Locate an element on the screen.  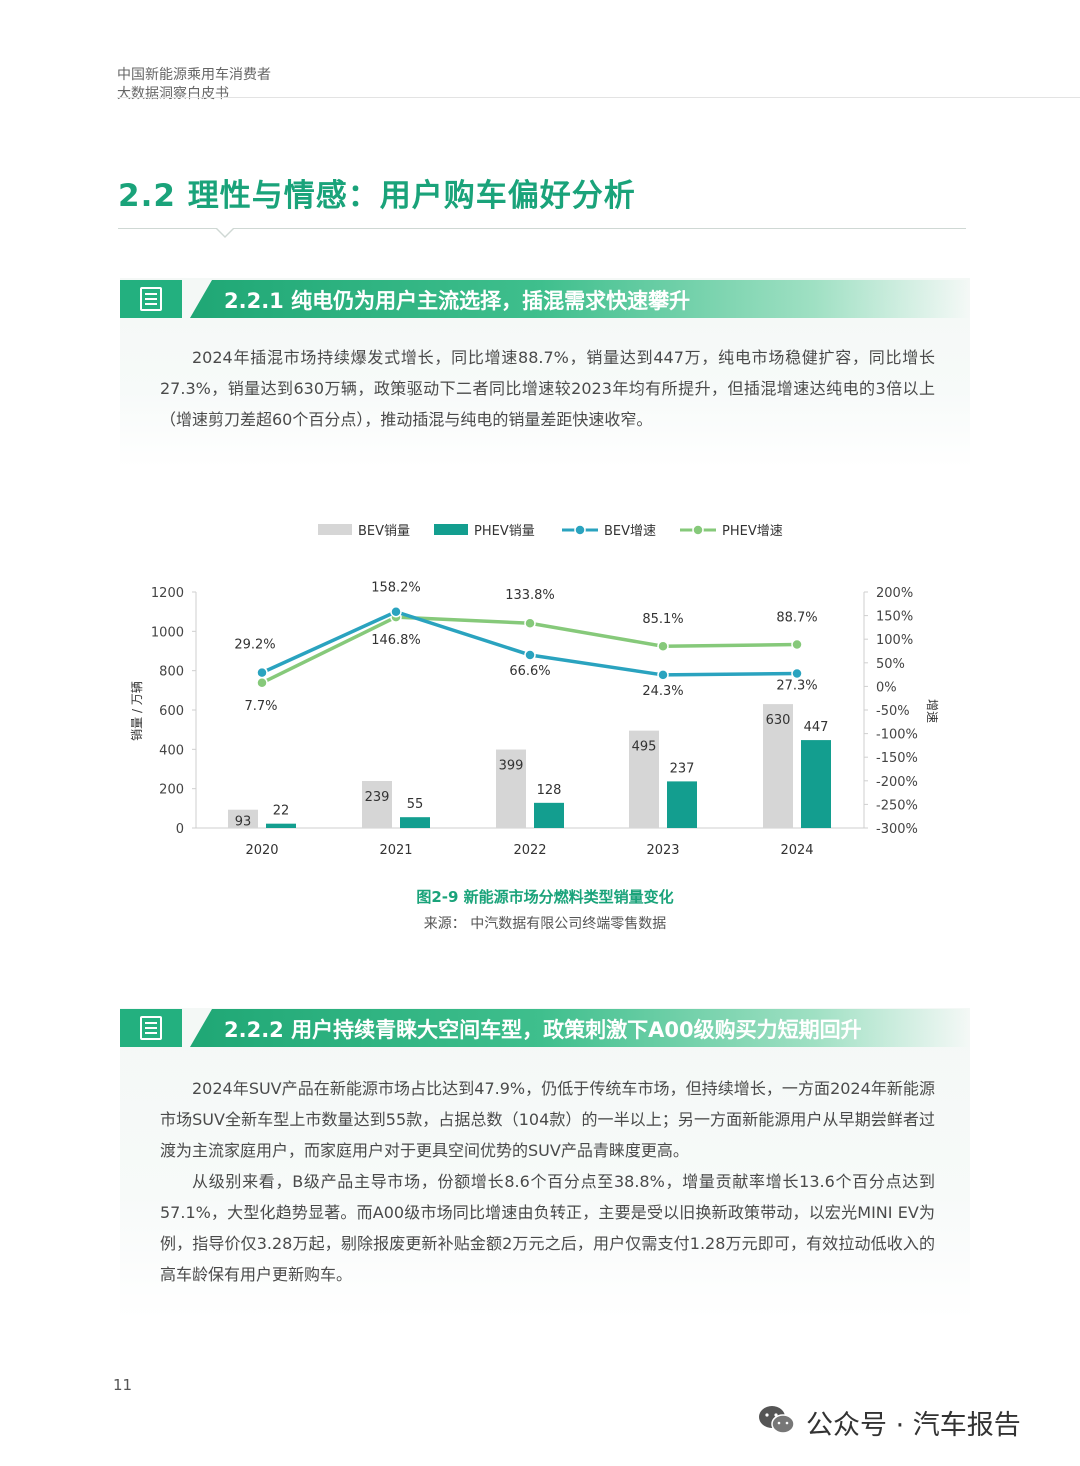
bev-growth-label: 66.6% is located at coordinates (529, 671).